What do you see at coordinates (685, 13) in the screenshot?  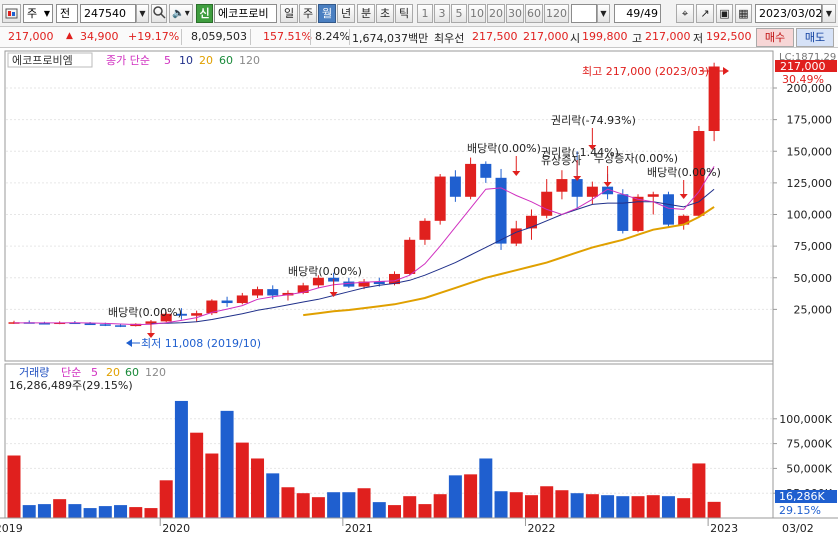 I see `crosshair-icon: ⌖` at bounding box center [685, 13].